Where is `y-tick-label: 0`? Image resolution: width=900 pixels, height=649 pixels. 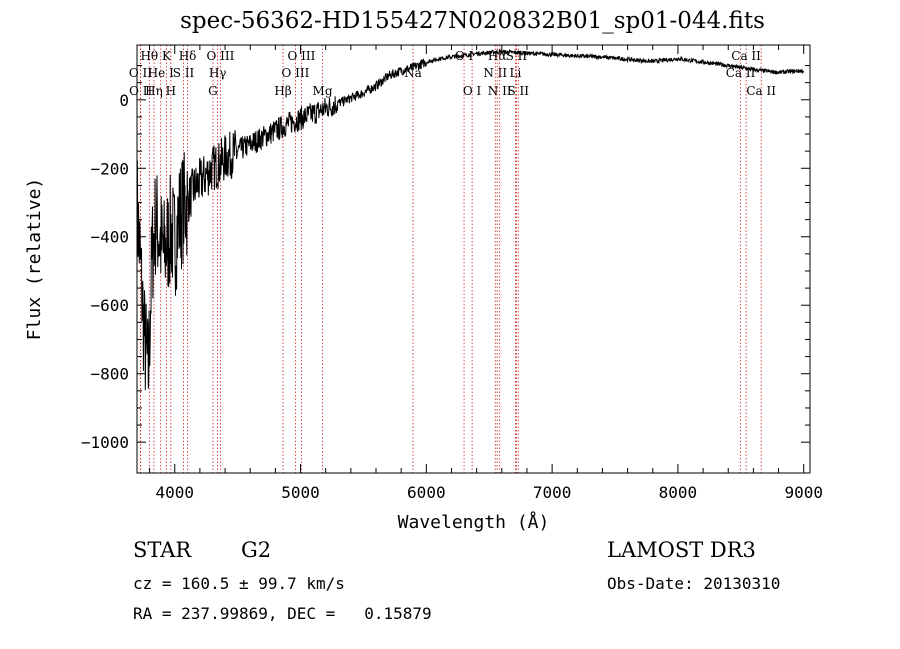
y-tick-label: 0 is located at coordinates (124, 100).